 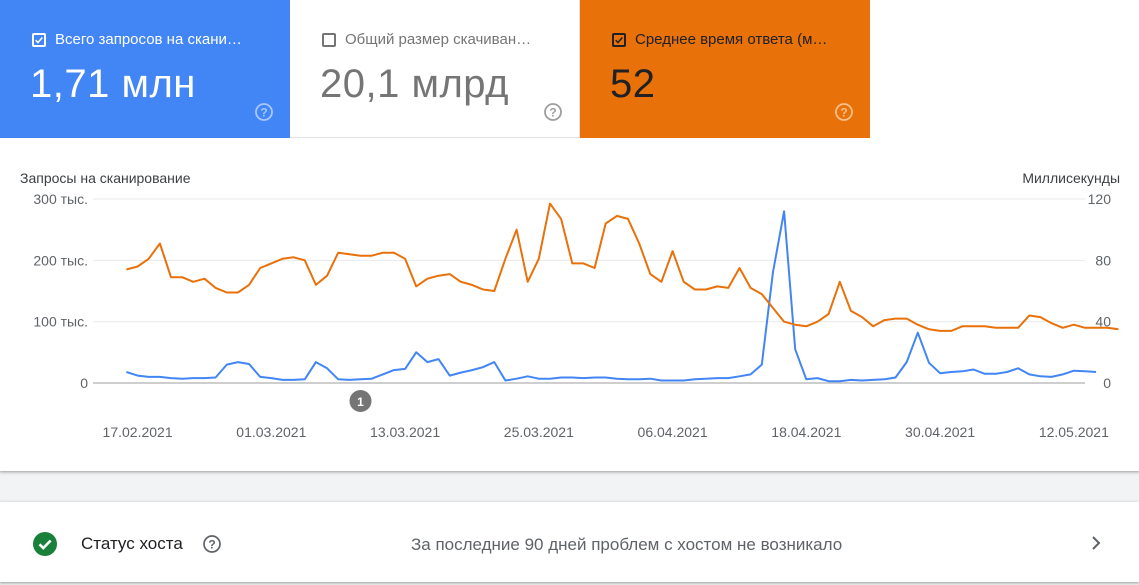 What do you see at coordinates (105, 178) in the screenshot?
I see `left-axis-title: Запросы на сканирование` at bounding box center [105, 178].